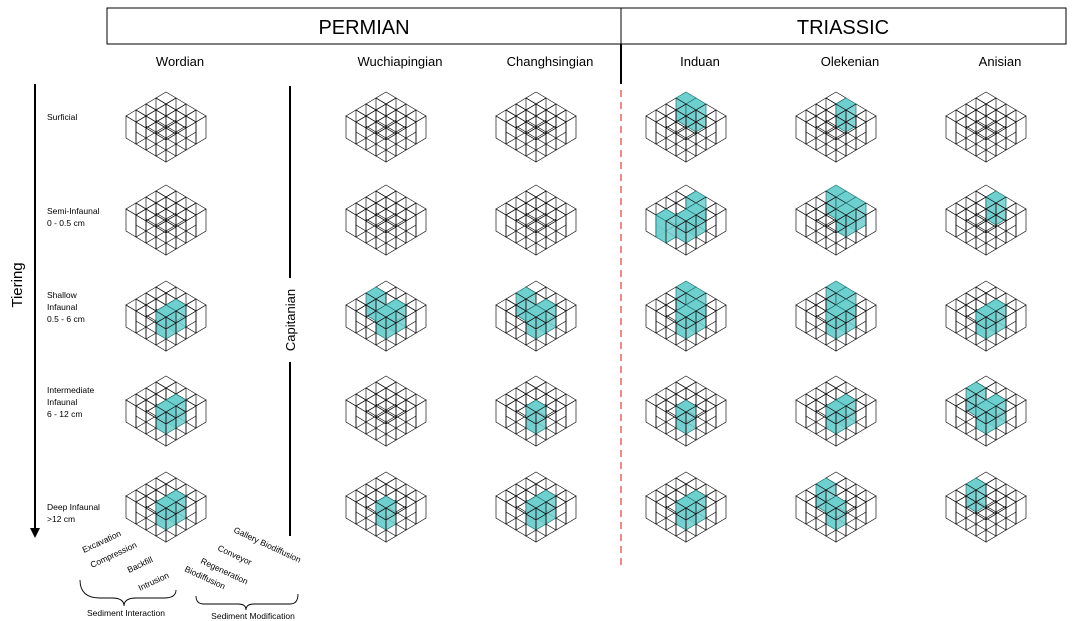 This screenshot has height=621, width=1073. Describe the element at coordinates (62, 295) in the screenshot. I see `tier-label-line: Shallow` at that location.